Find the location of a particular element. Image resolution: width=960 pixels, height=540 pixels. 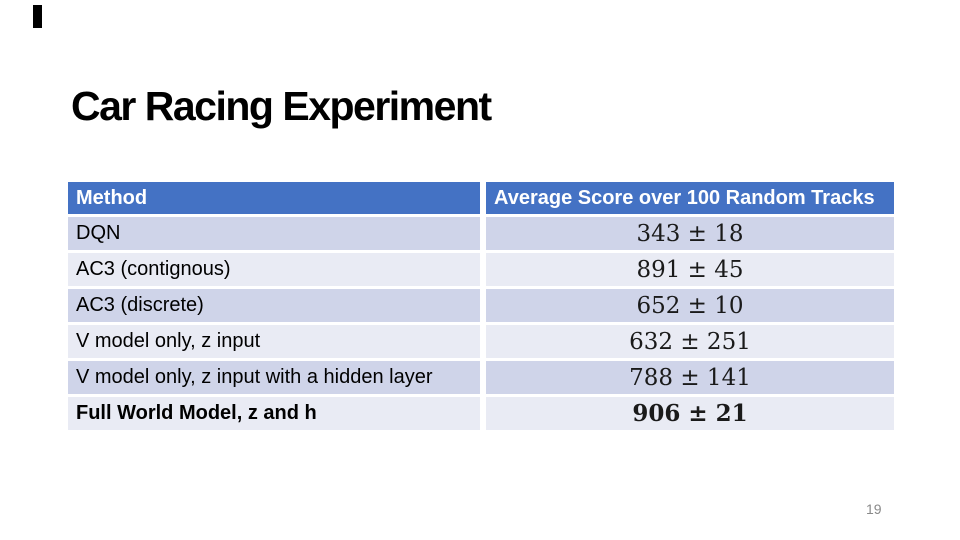

table-row-score: 343 ± 18 is located at coordinates (690, 233).